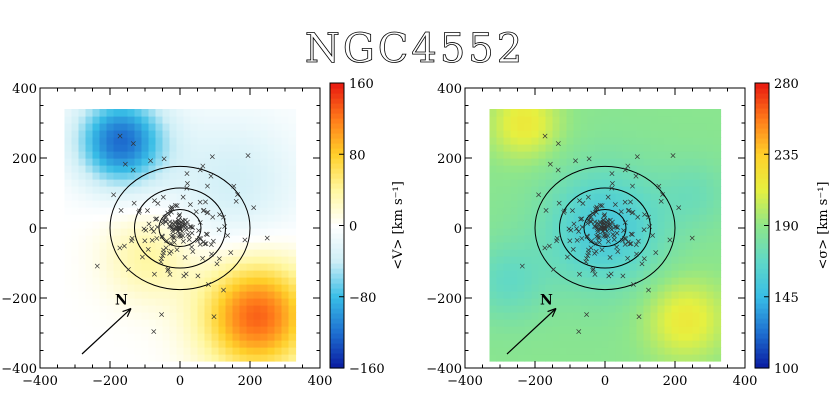  I want to click on y-tick-label: 400, so click(24, 89).